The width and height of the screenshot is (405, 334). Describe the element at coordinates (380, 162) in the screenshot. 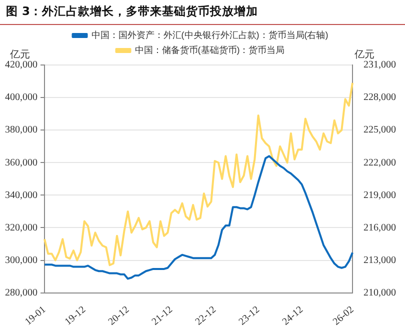

I see `y2-tick-label: 222,000` at that location.